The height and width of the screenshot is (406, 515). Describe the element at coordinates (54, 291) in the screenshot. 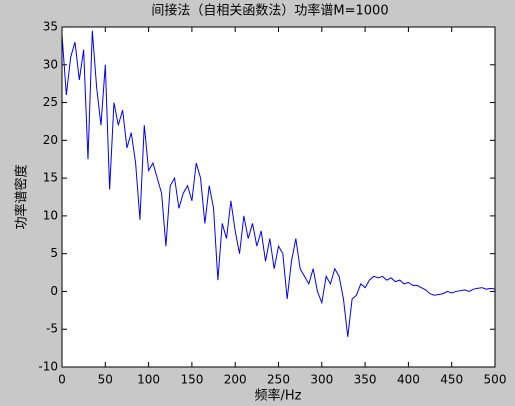

I see `y-tick-label: 0` at that location.